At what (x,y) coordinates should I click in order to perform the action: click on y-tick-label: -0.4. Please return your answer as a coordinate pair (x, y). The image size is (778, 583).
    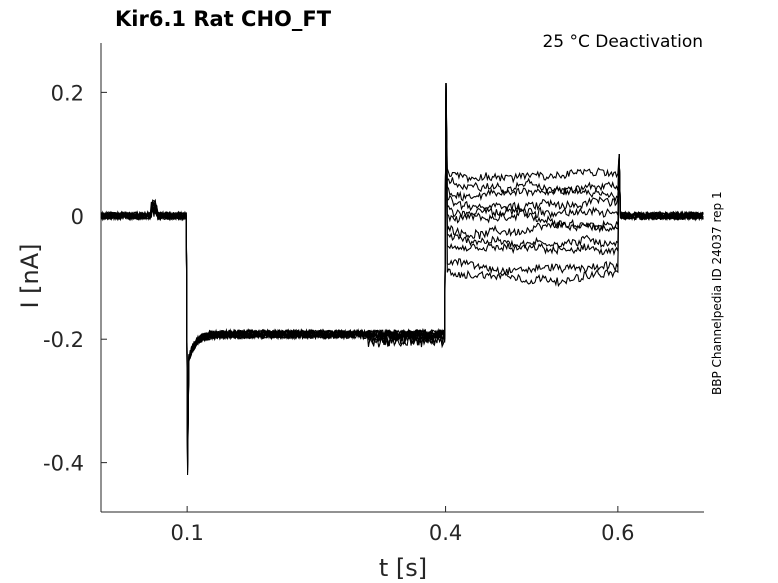
    Looking at the image, I should click on (63, 464).